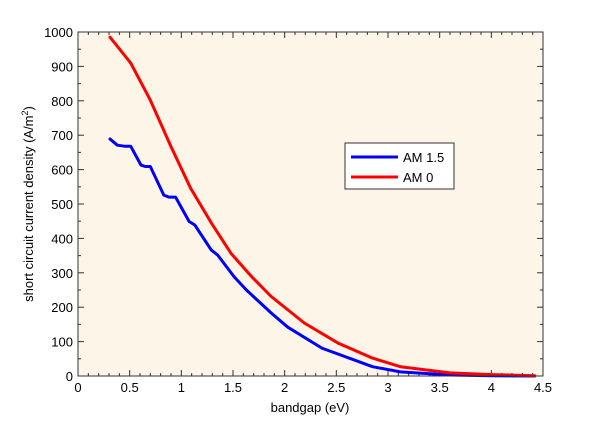 The image size is (600, 428). I want to click on y-tick-label: 100, so click(62, 342).